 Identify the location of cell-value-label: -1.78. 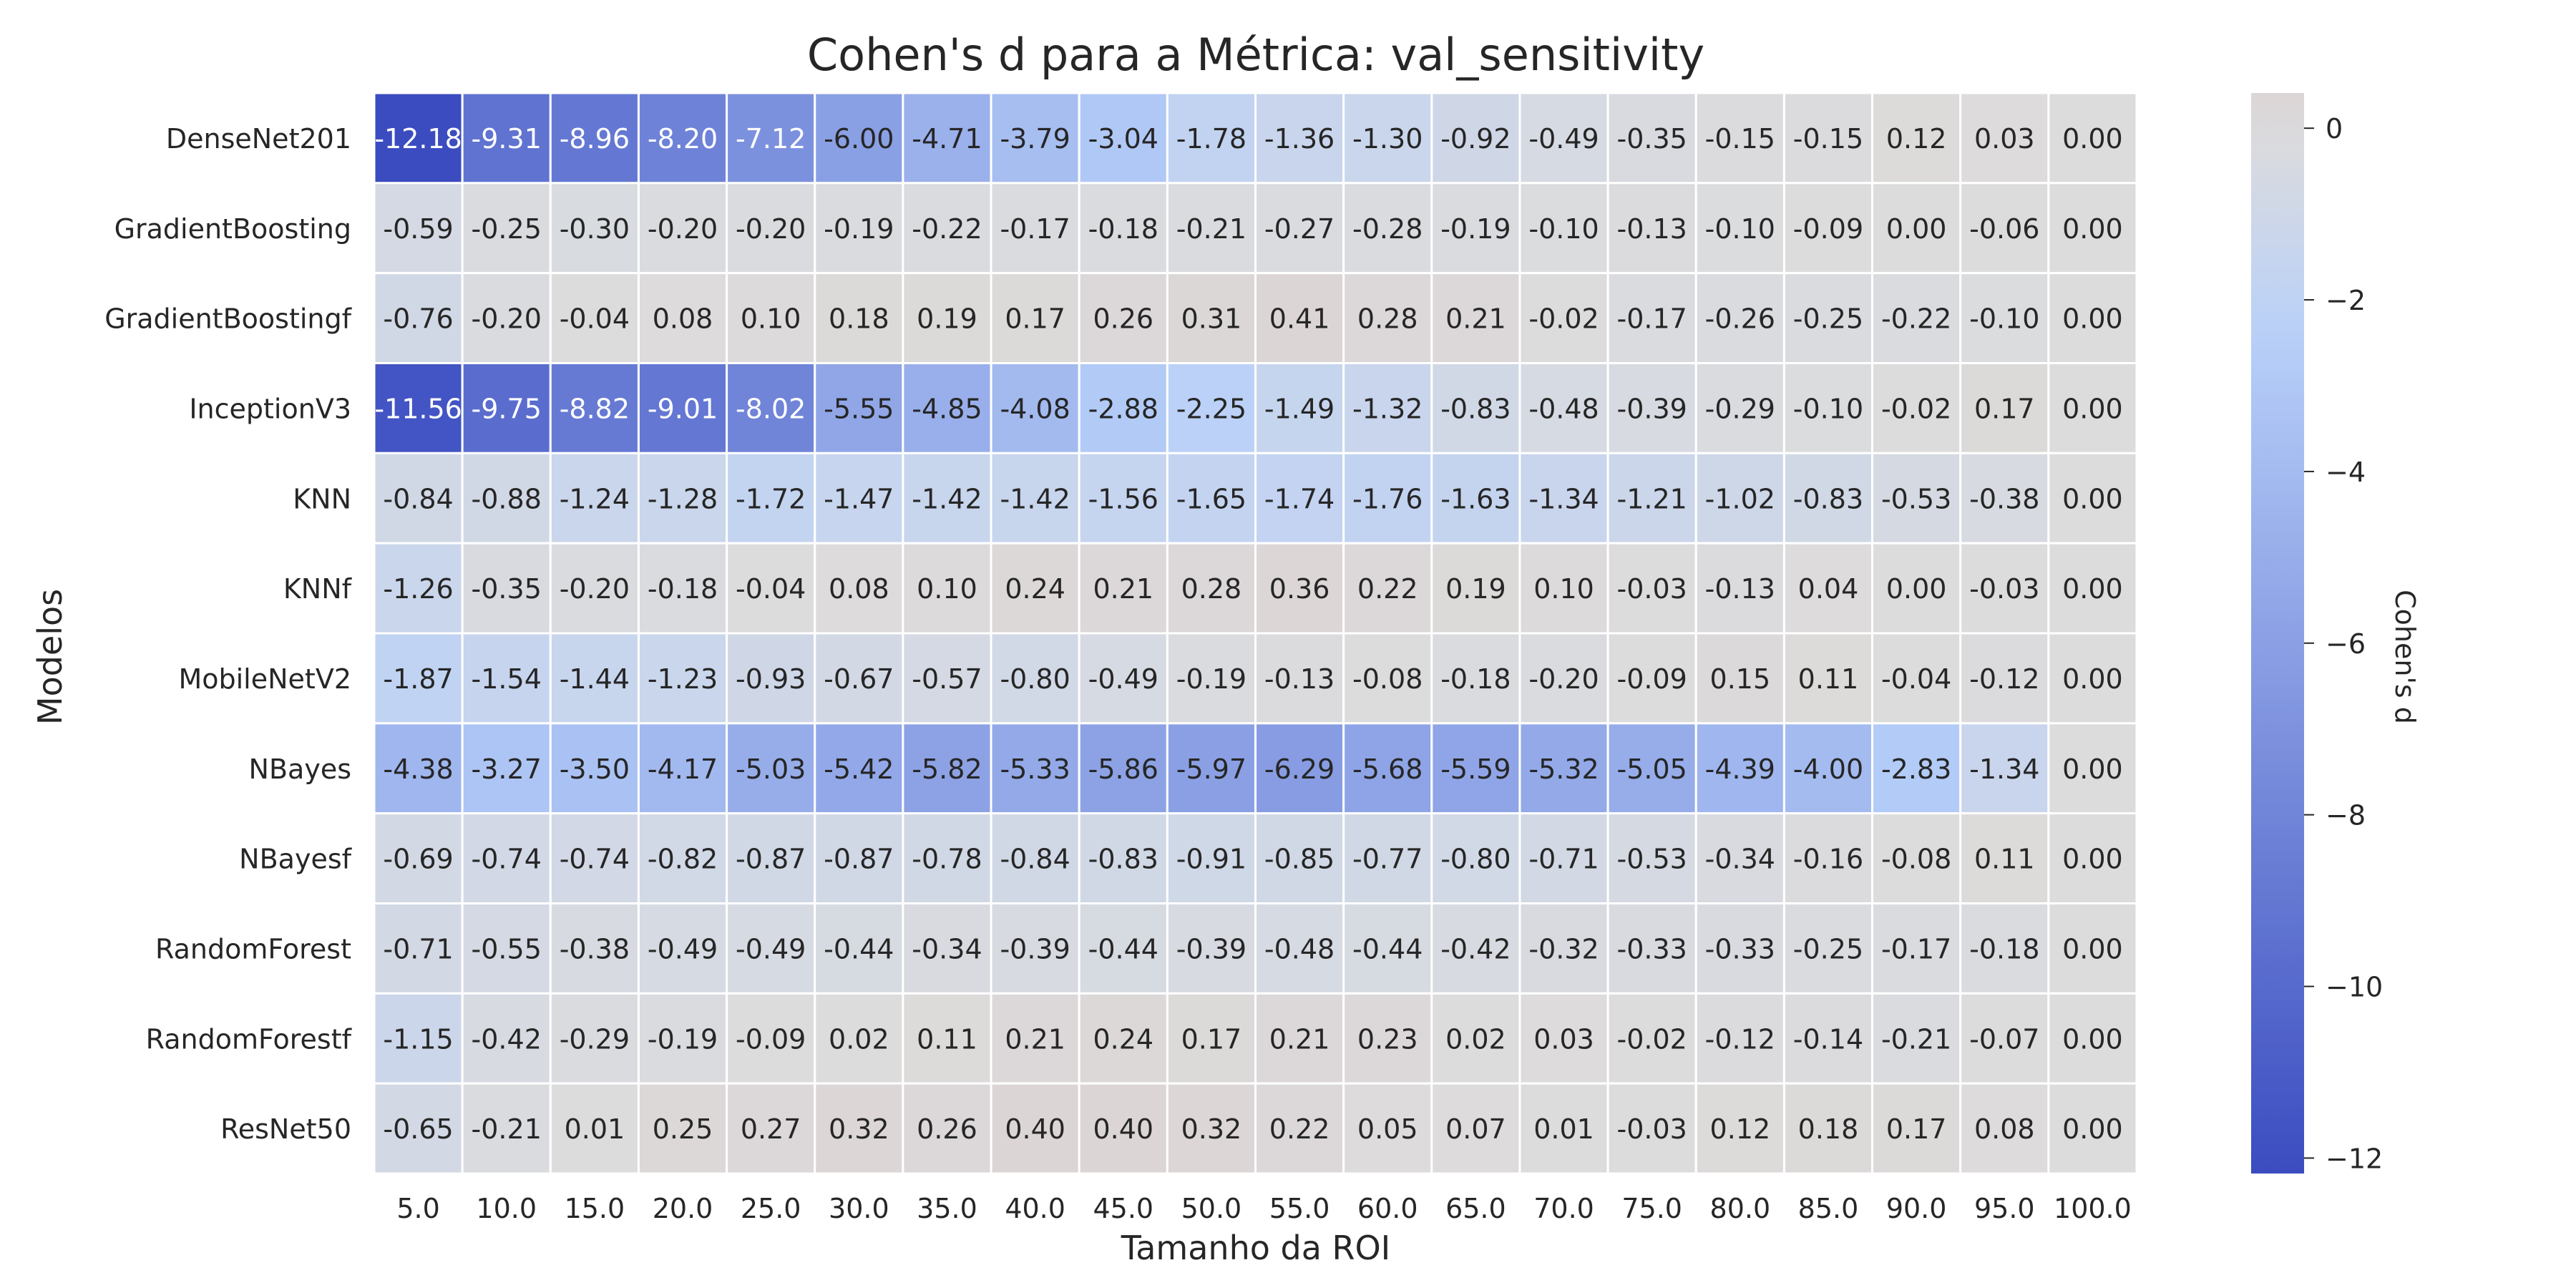
(1211, 139).